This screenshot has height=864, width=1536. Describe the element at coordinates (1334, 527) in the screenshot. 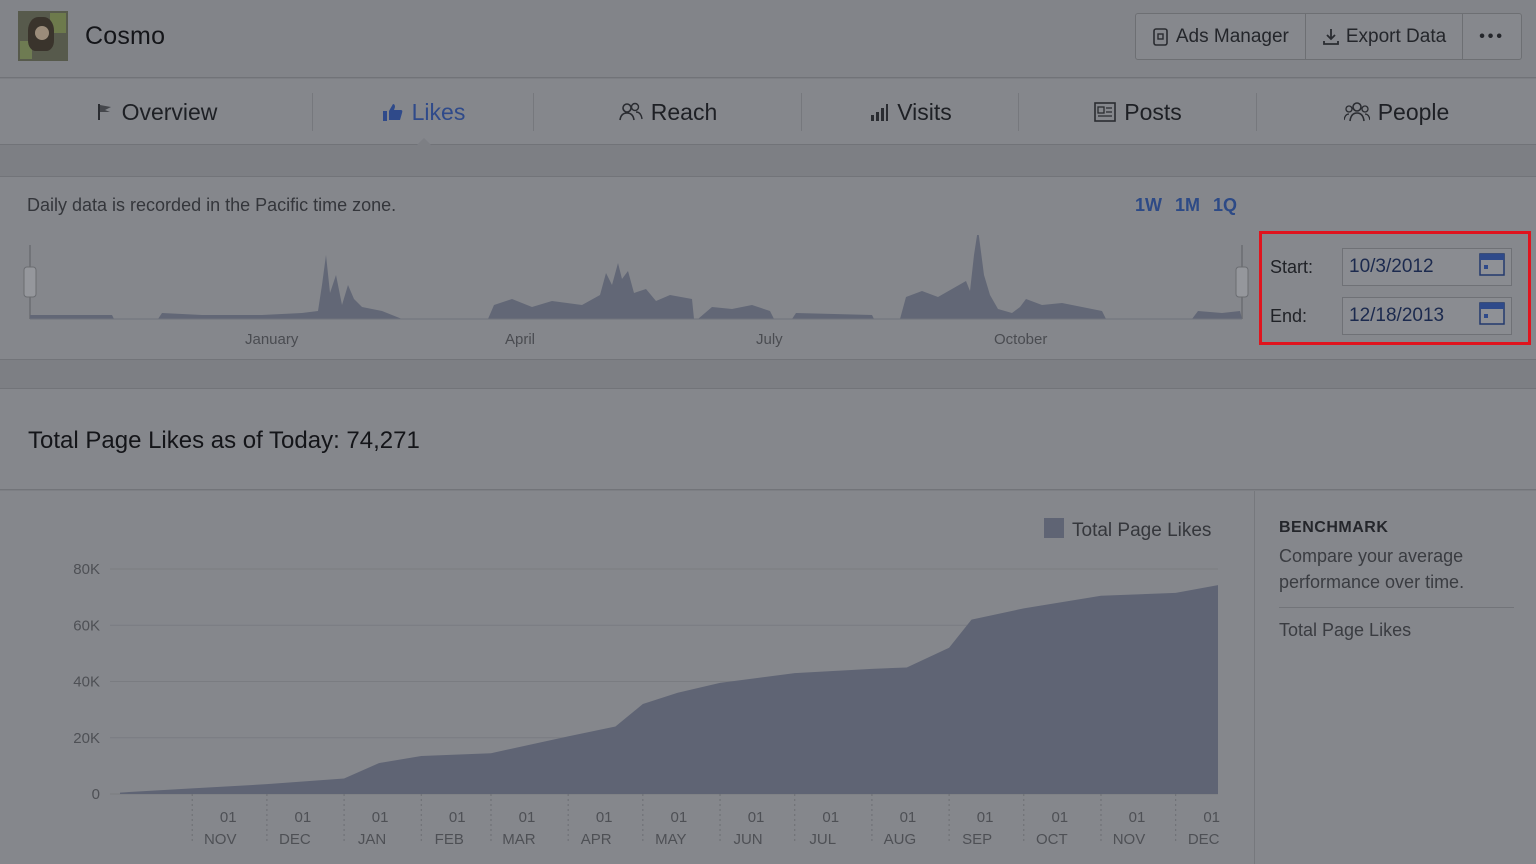

I see `benchmark-title: BENCHMARK` at that location.